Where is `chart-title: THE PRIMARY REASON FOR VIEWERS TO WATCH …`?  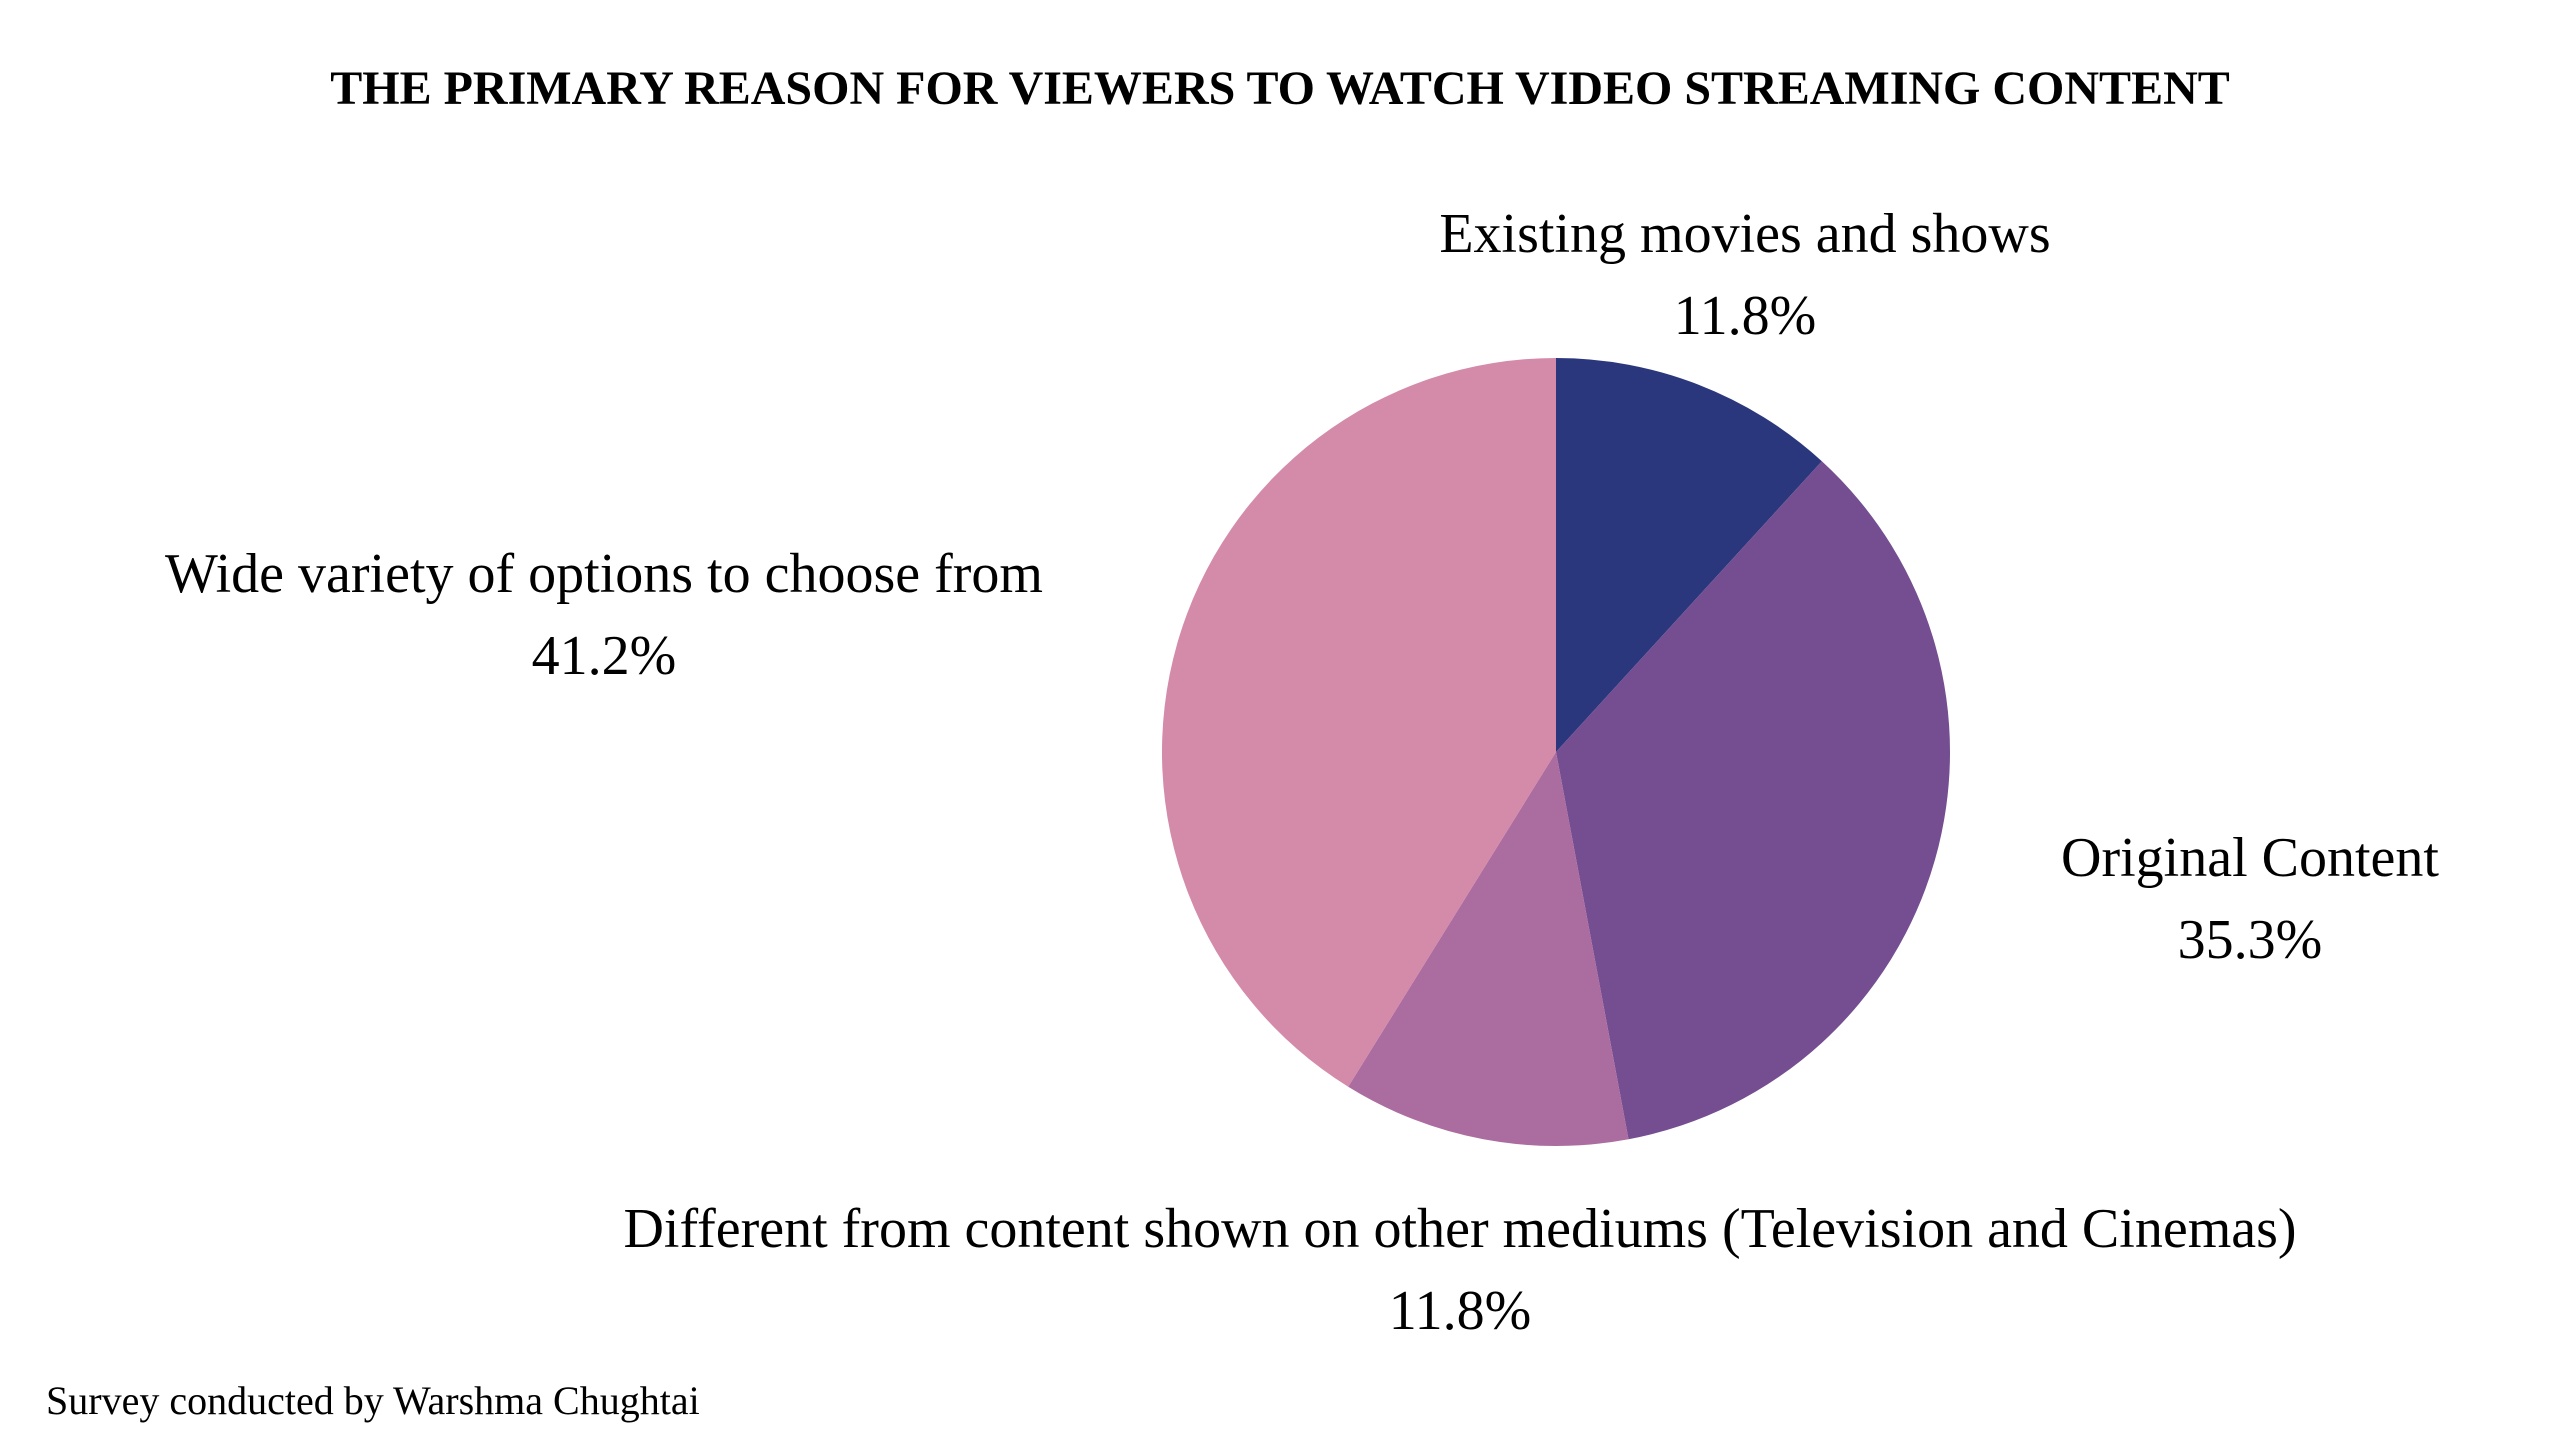
chart-title: THE PRIMARY REASON FOR VIEWERS TO WATCH … is located at coordinates (1280, 88).